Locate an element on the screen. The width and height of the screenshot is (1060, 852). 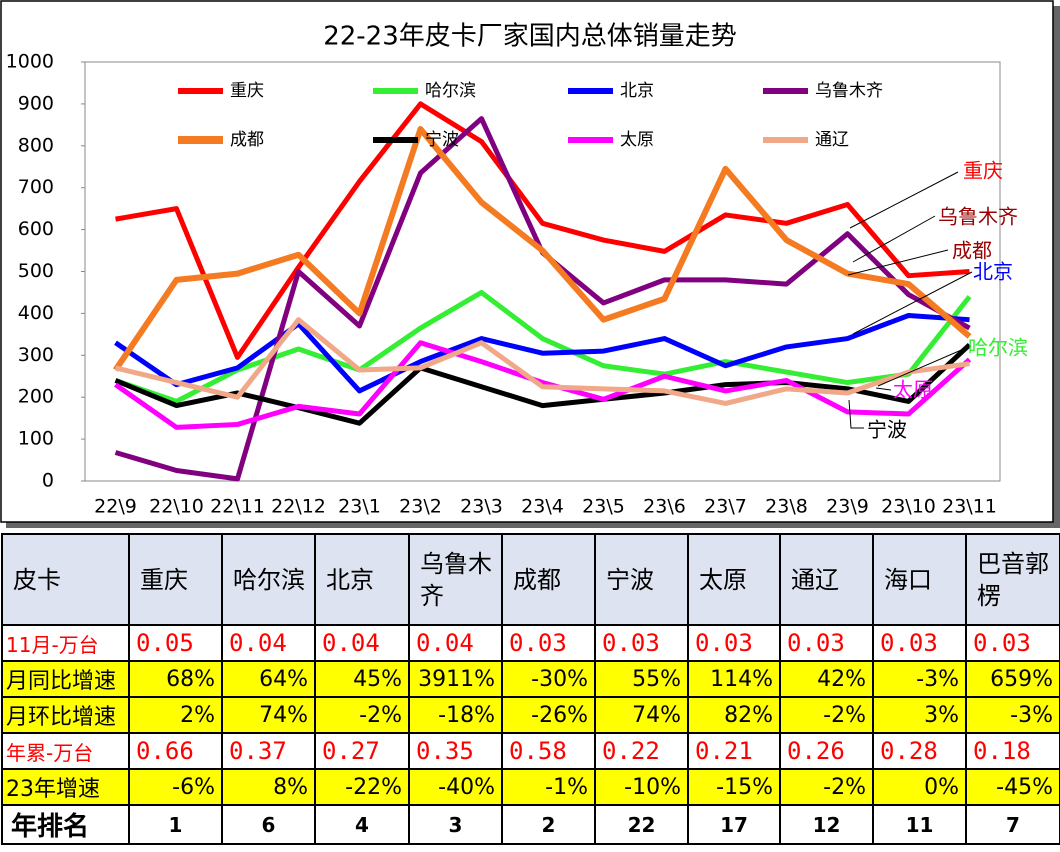
table-cell: -26% is located at coordinates (548, 715).